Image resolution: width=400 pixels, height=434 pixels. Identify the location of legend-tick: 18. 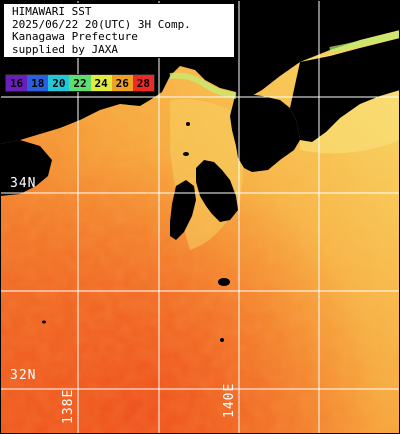
(38, 83).